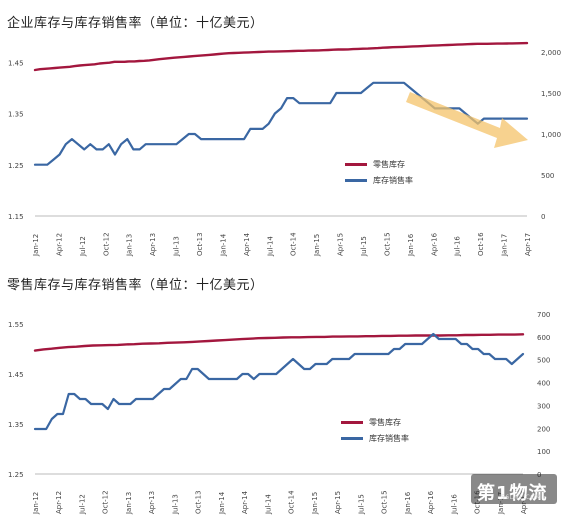 The height and width of the screenshot is (522, 565). I want to click on chart-title: 企业库存与库存销售率（单位：十亿美元）, so click(135, 23).